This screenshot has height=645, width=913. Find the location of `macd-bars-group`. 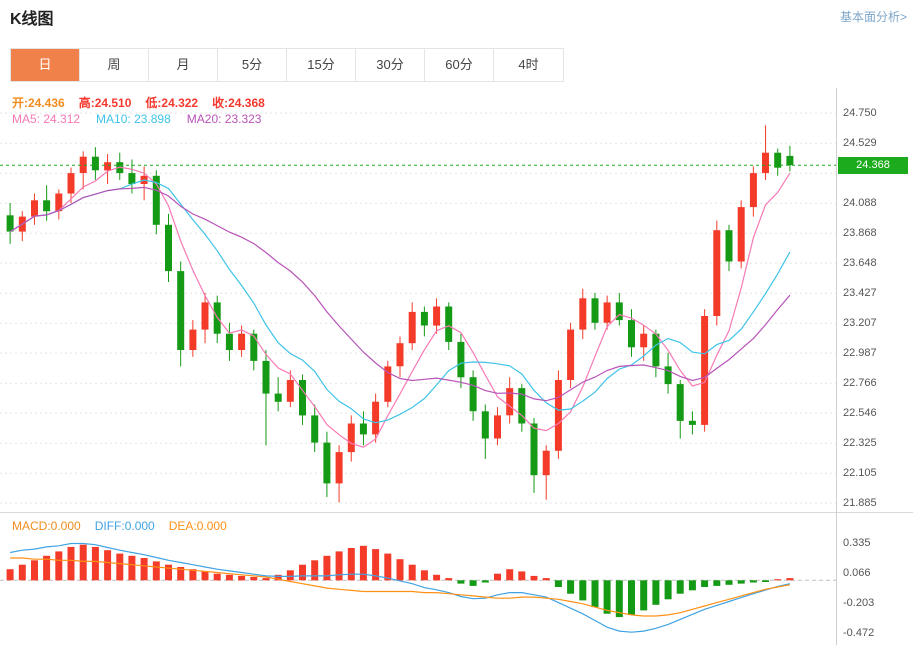

macd-bars-group is located at coordinates (400, 581).